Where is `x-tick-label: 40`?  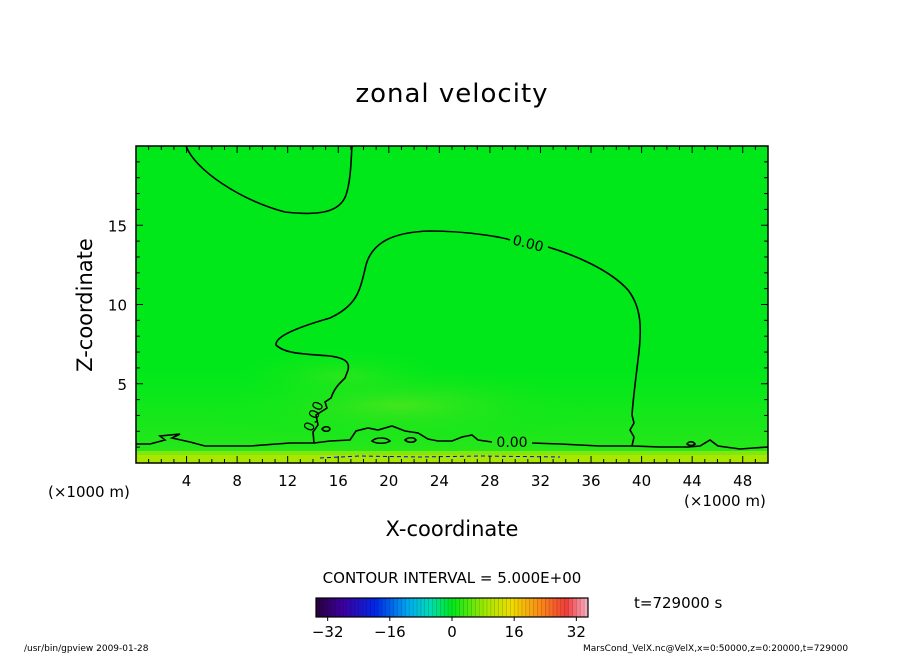
x-tick-label: 40 is located at coordinates (641, 481).